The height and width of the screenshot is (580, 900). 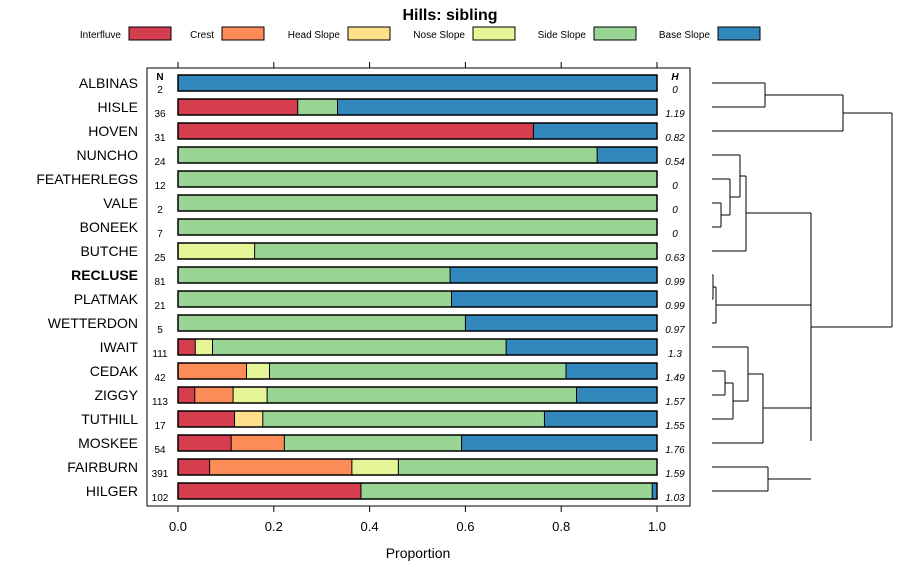 I want to click on row-label: WETTERDON, so click(x=93, y=323).